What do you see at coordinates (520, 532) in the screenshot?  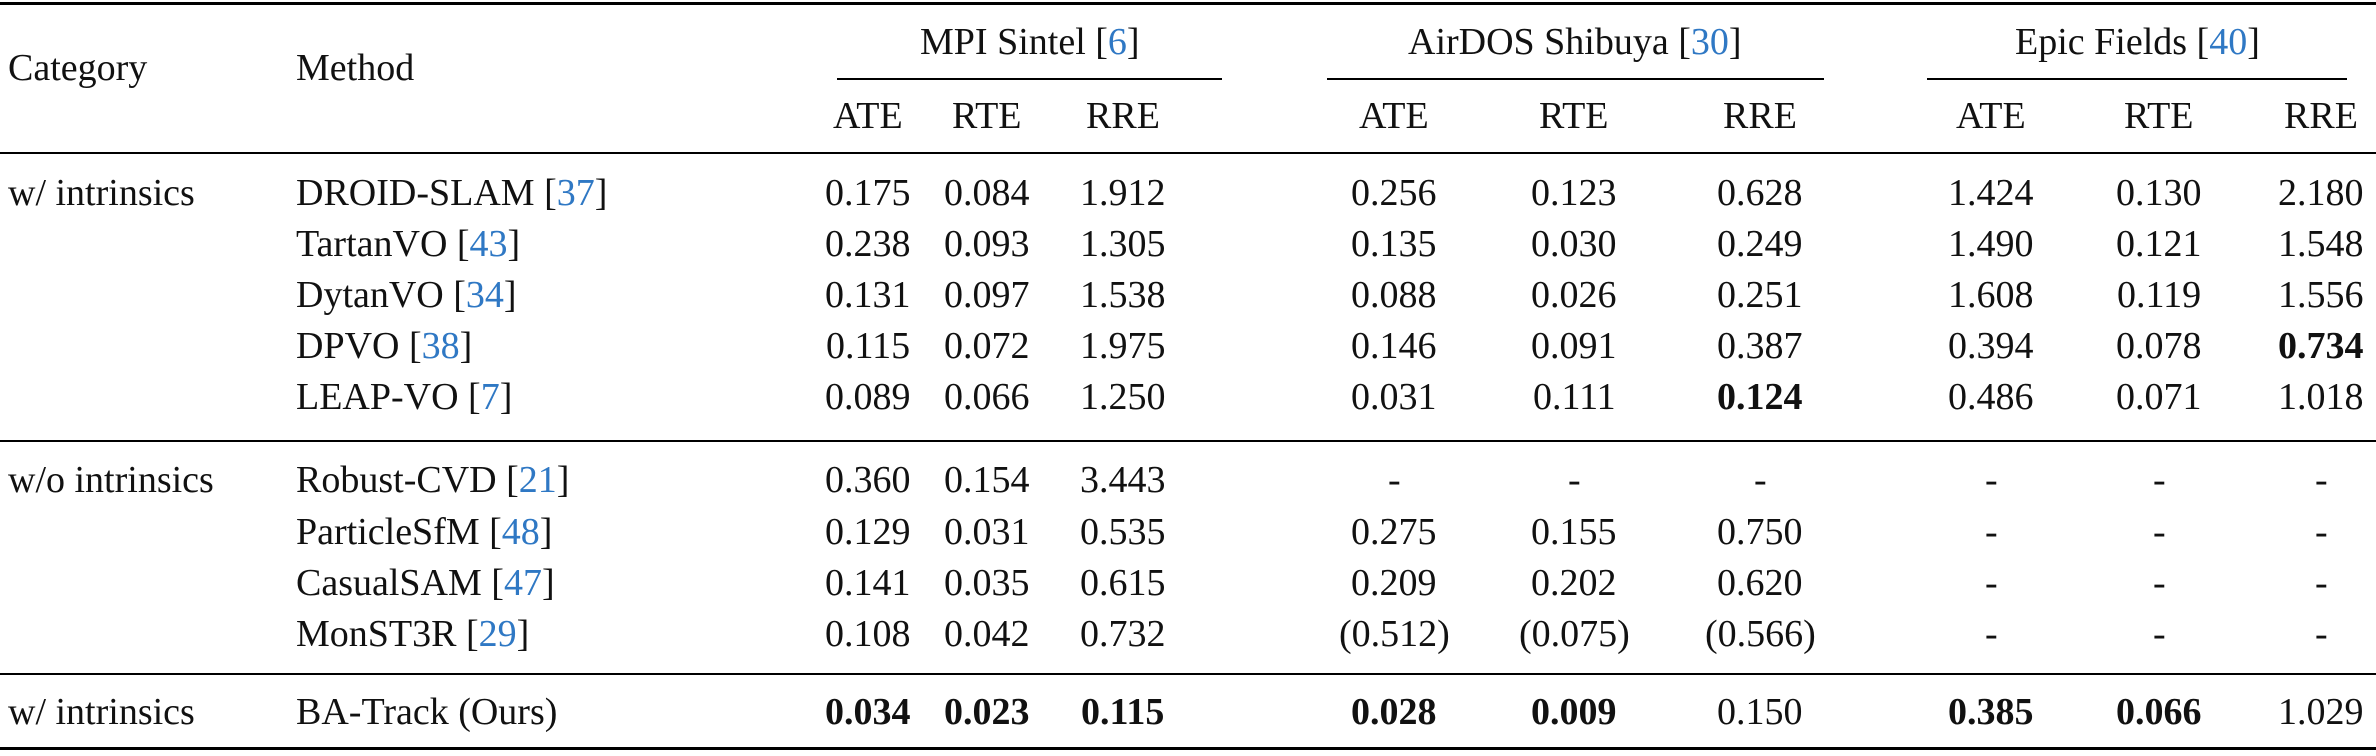 I see `method-ref-link: 48` at bounding box center [520, 532].